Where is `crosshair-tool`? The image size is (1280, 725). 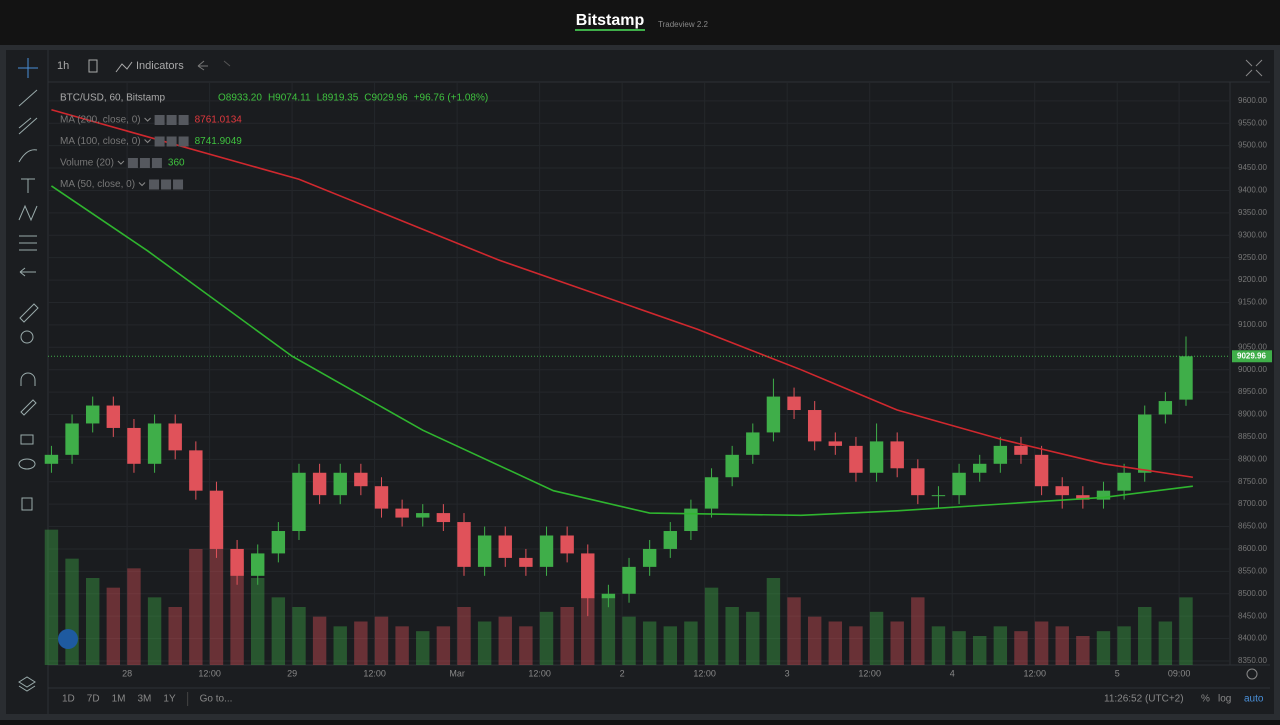
crosshair-tool is located at coordinates (28, 68).